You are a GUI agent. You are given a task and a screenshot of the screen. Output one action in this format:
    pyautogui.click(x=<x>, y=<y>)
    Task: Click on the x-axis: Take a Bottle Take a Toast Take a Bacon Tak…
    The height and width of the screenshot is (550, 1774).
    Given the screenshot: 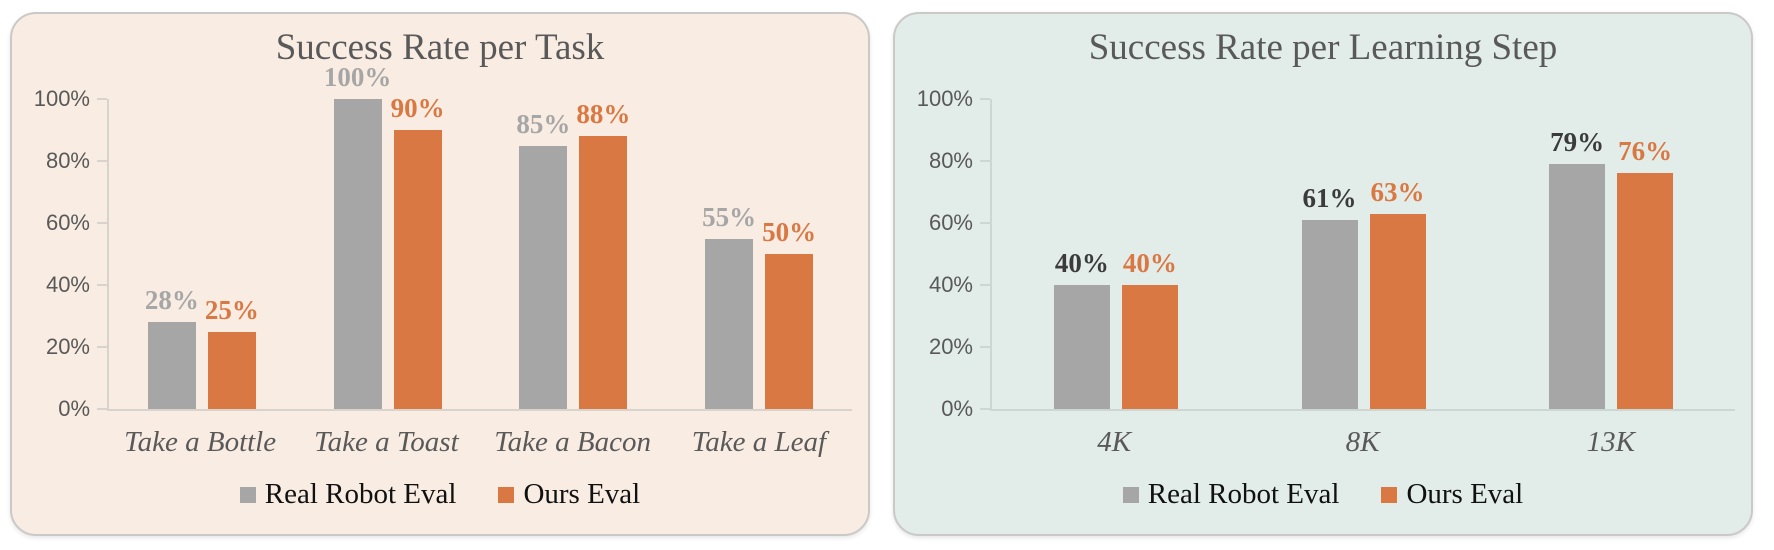 What is the action you would take?
    pyautogui.click(x=479, y=442)
    